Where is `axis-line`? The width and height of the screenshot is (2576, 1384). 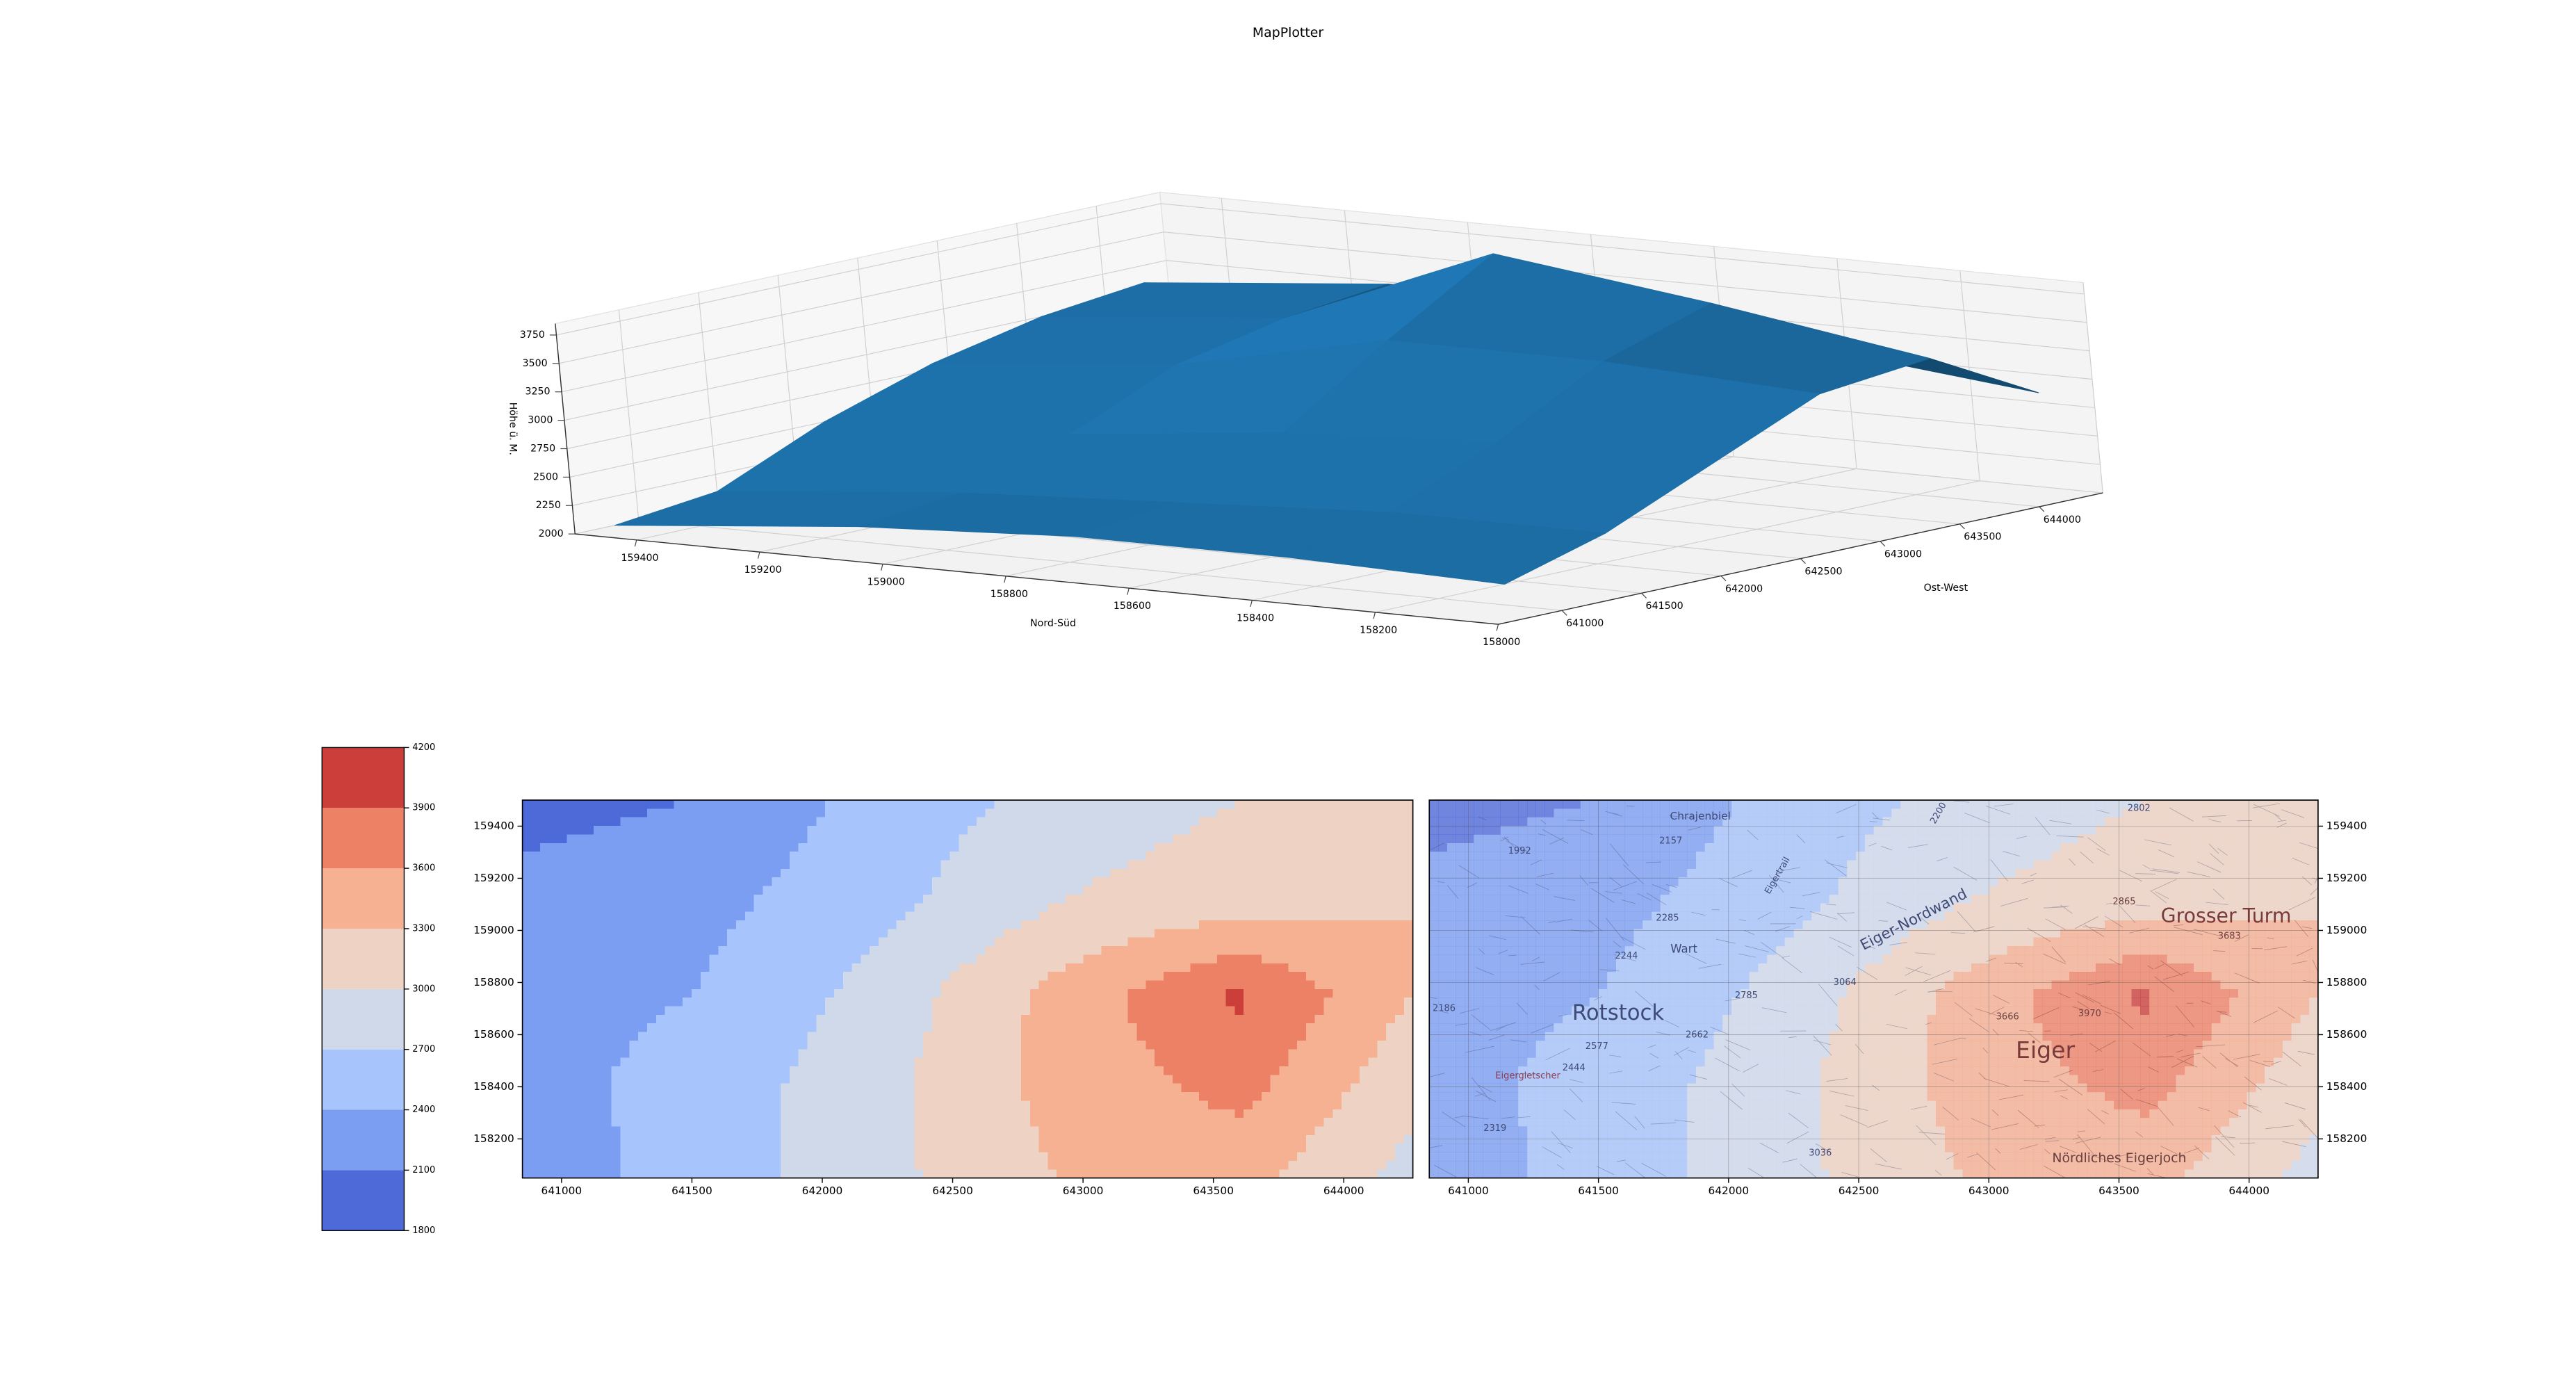
axis-line is located at coordinates (565, 429).